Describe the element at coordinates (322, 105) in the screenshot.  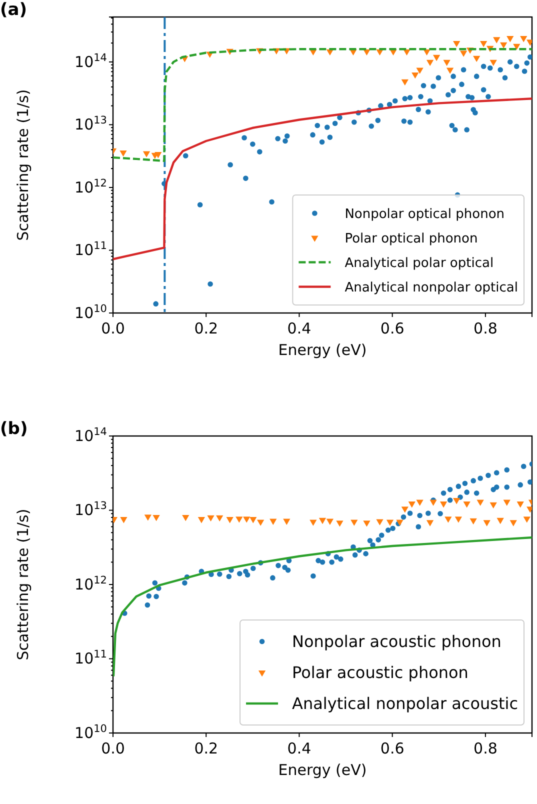
I see `line-series` at that location.